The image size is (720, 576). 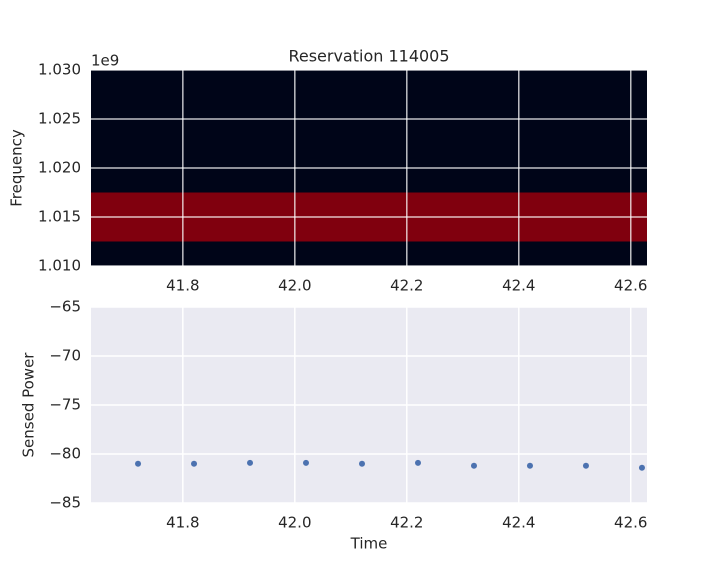 I want to click on y-tick-label: 1.025, so click(x=59, y=119).